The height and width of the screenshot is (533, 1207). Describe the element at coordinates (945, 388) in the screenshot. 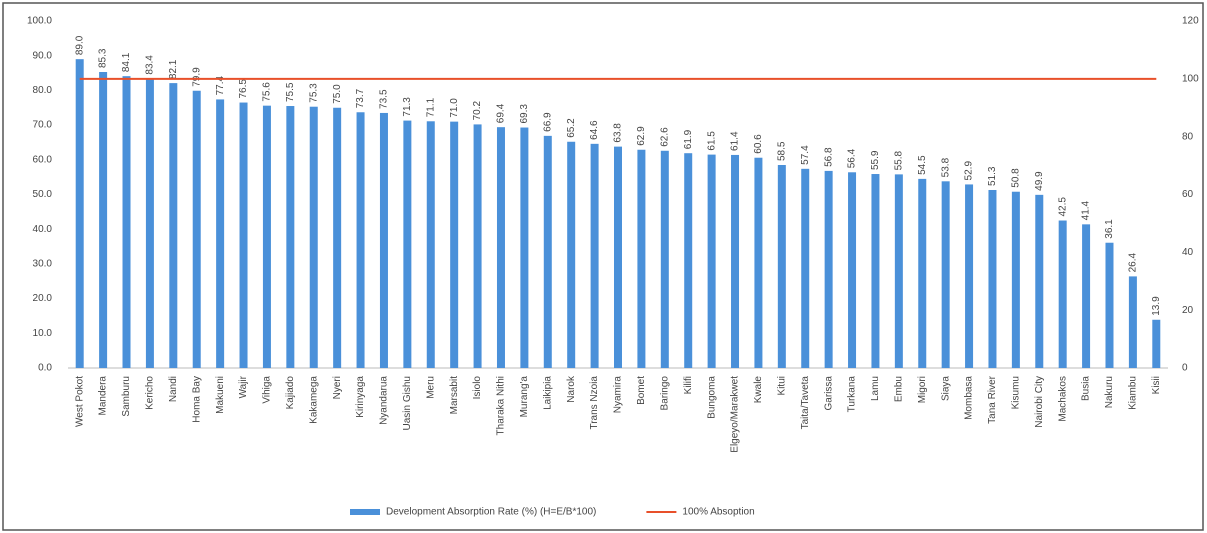

I see `x-tick-label: Siaya` at that location.